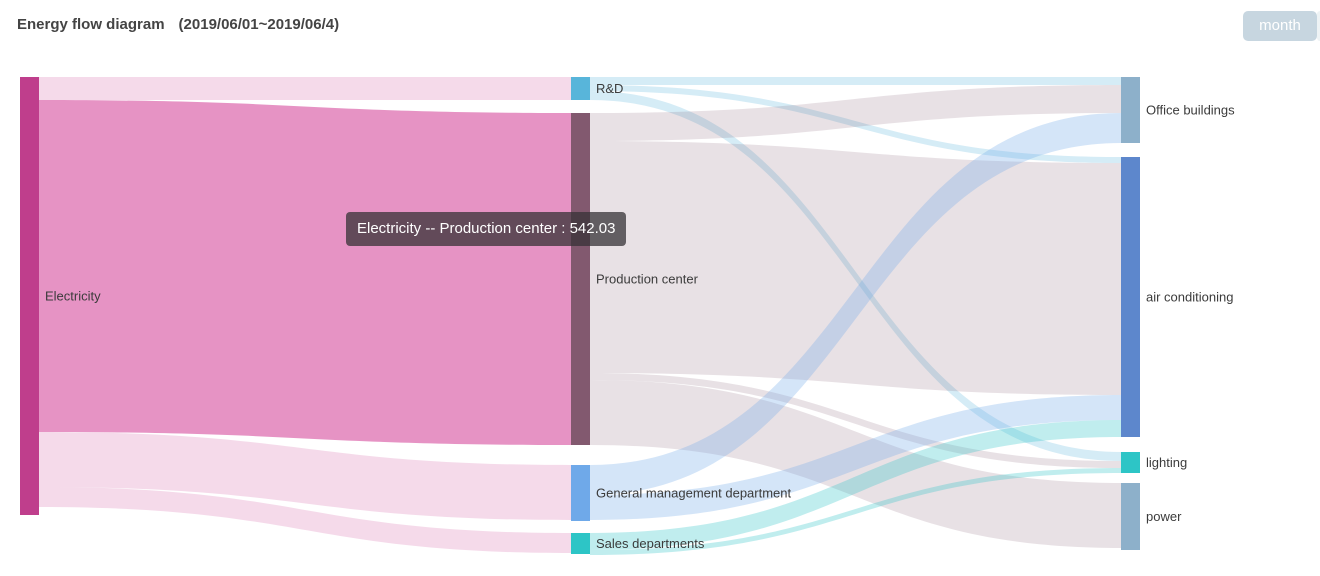 This screenshot has width=1320, height=576. What do you see at coordinates (1189, 297) in the screenshot?
I see `label-ac: air conditioning` at bounding box center [1189, 297].